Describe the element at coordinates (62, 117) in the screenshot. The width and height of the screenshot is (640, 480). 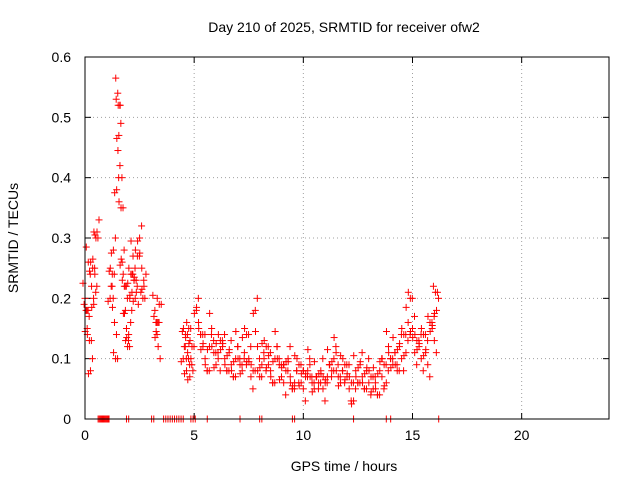
I see `y-tick-label: 0.5` at that location.